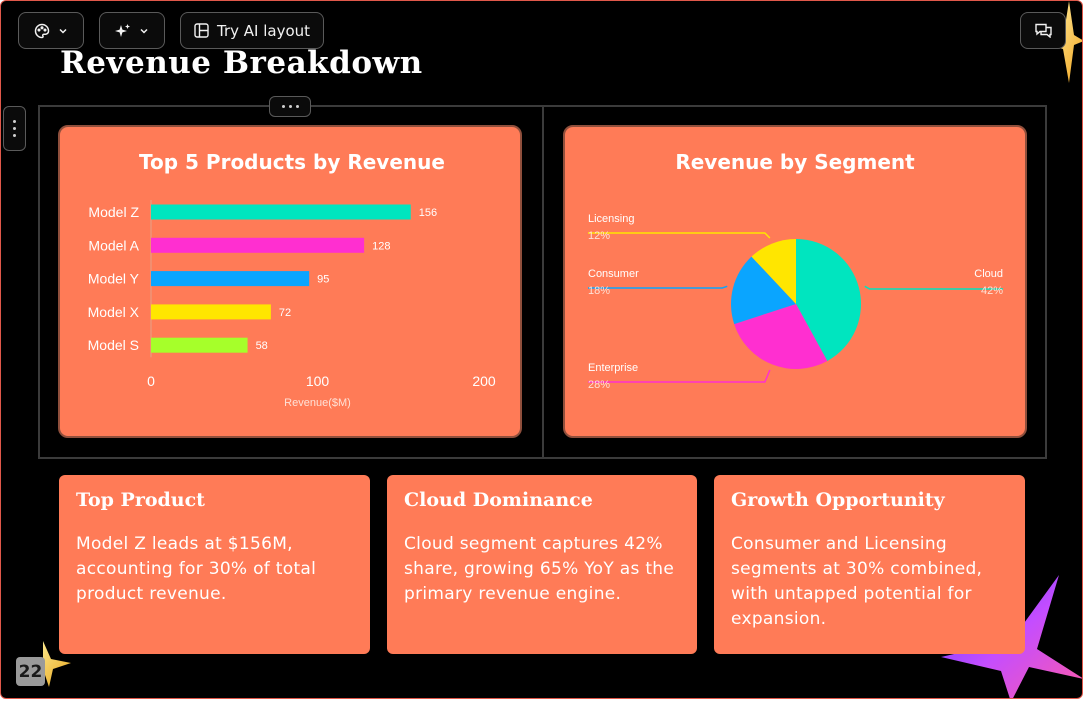  I want to click on container-drag-handle, so click(290, 106).